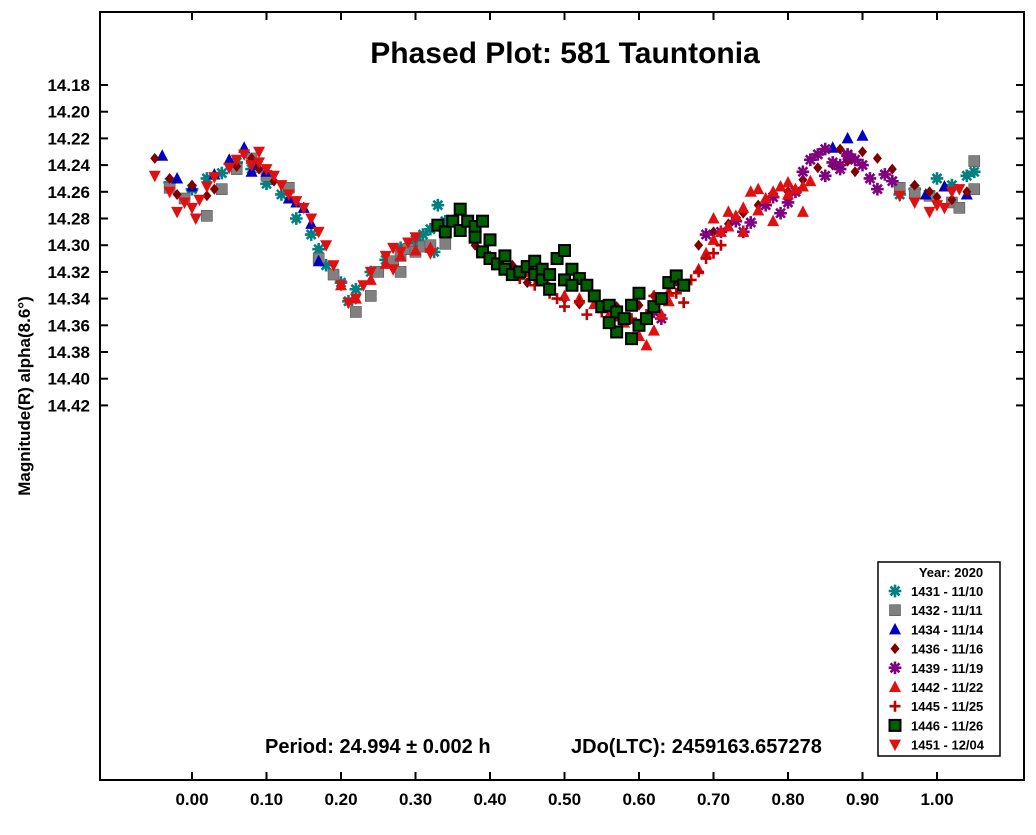 This screenshot has width=1036, height=835. What do you see at coordinates (489, 799) in the screenshot?
I see `x-tick-label: 0.40` at bounding box center [489, 799].